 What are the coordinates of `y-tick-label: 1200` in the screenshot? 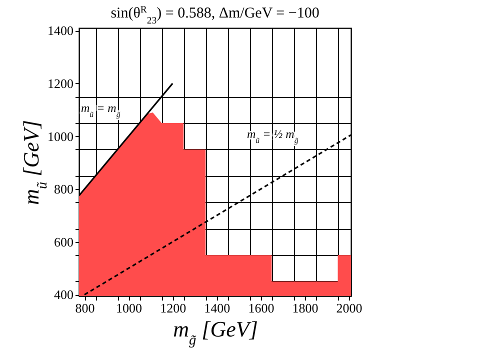 It's located at (61, 83).